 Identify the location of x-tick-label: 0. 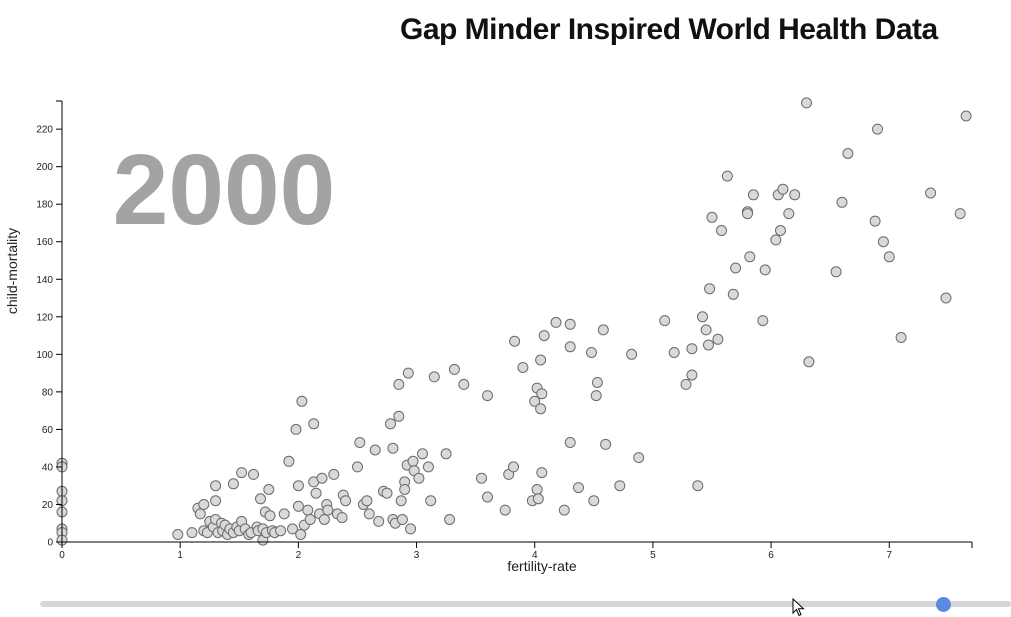
(62, 555).